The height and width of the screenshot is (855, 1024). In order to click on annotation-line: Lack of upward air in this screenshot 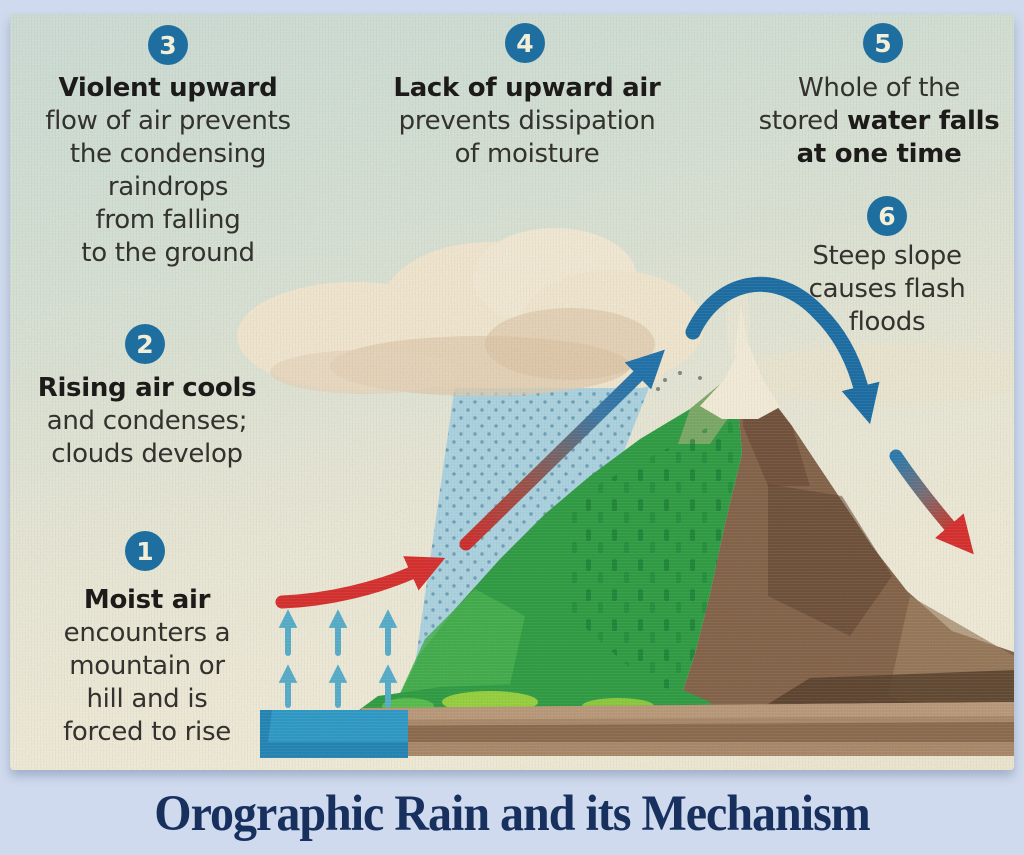, I will do `click(527, 88)`.